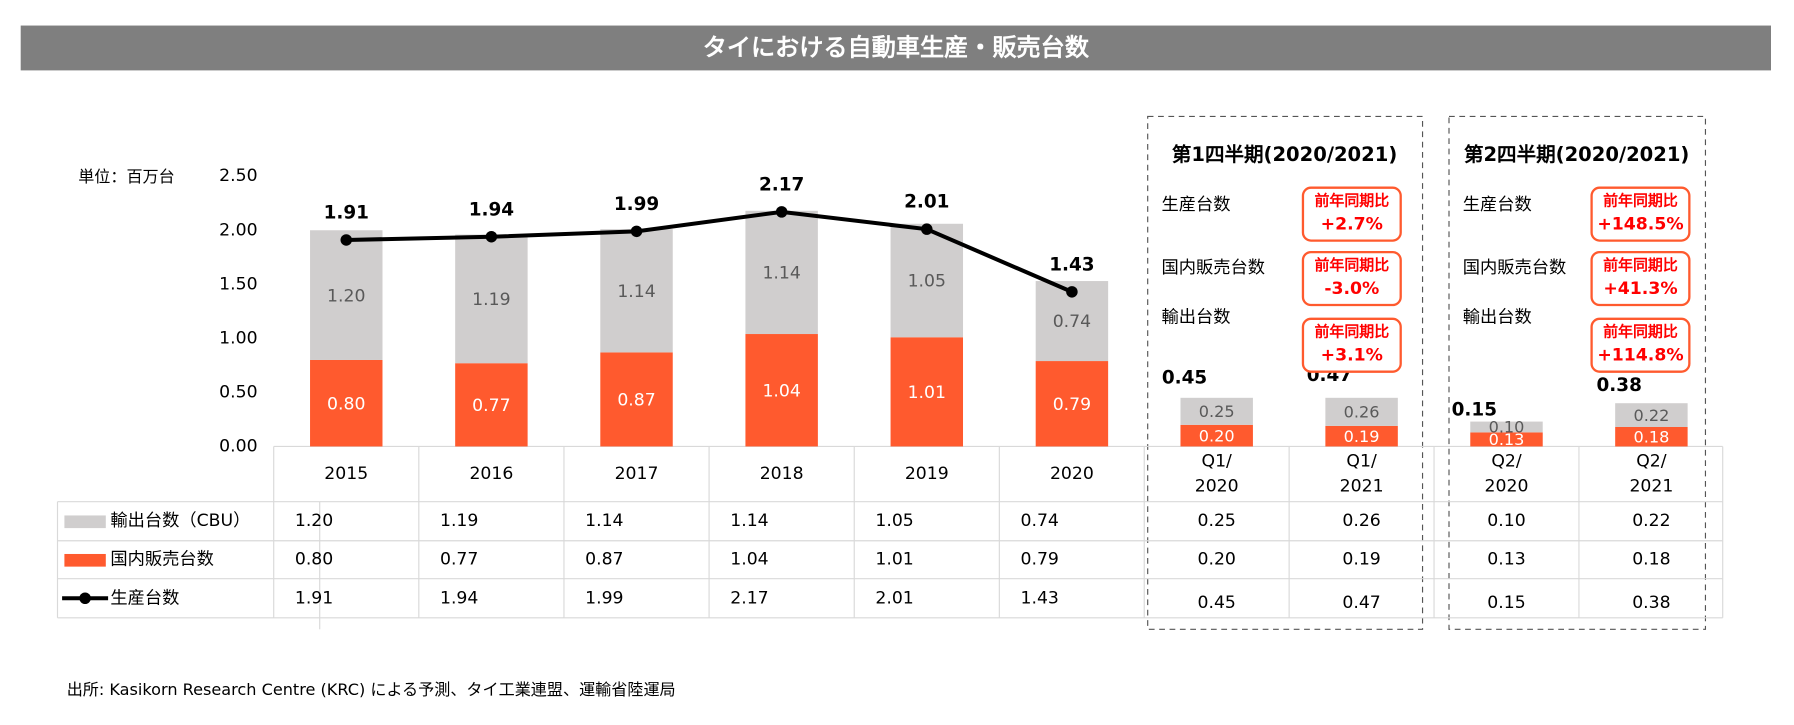 Image resolution: width=1794 pixels, height=725 pixels. Describe the element at coordinates (491, 209) in the screenshot. I see `total-label: 1.94` at that location.